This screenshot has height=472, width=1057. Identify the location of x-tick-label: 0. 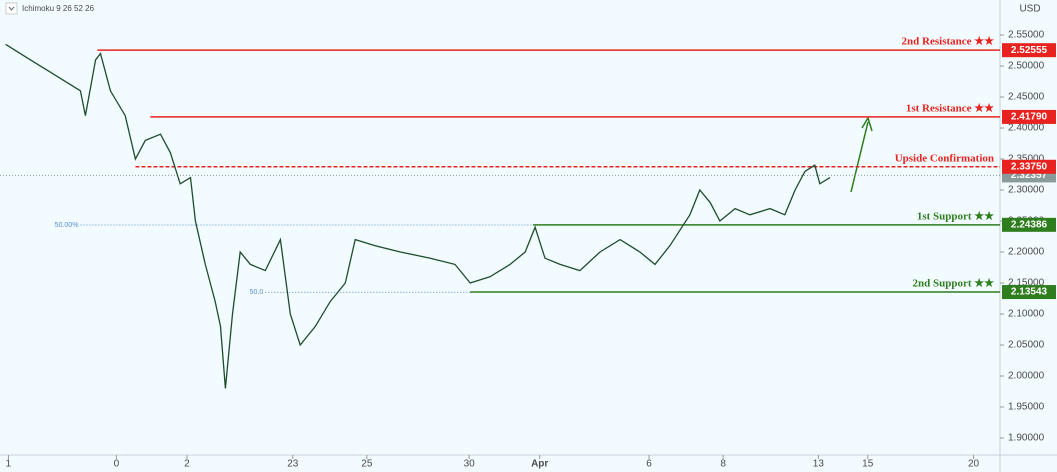
(117, 464).